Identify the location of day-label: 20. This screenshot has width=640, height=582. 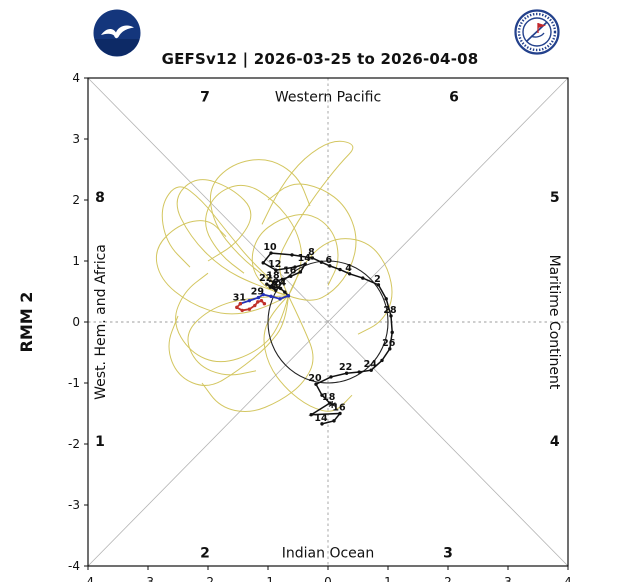
(315, 378).